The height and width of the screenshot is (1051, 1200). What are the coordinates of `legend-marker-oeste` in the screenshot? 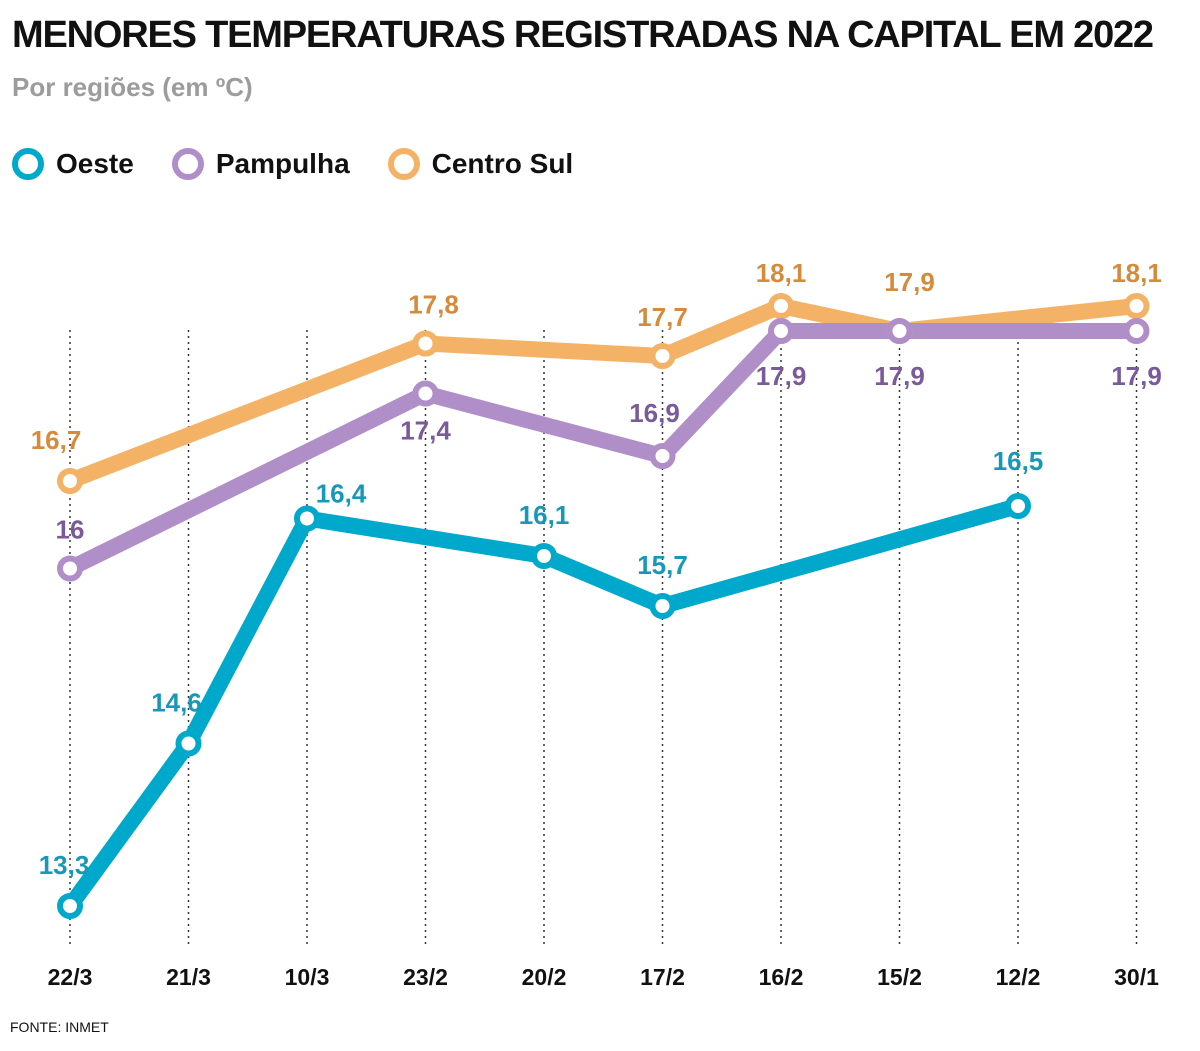 It's located at (28, 164).